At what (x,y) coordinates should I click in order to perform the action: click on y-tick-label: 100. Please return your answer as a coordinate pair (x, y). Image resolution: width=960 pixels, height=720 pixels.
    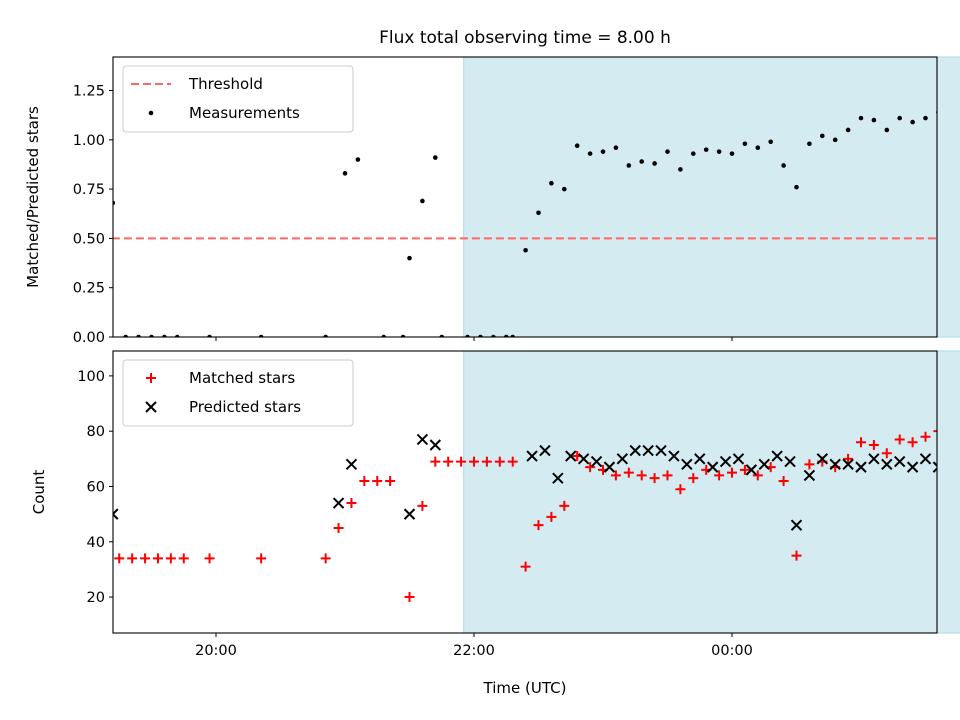
    Looking at the image, I should click on (91, 377).